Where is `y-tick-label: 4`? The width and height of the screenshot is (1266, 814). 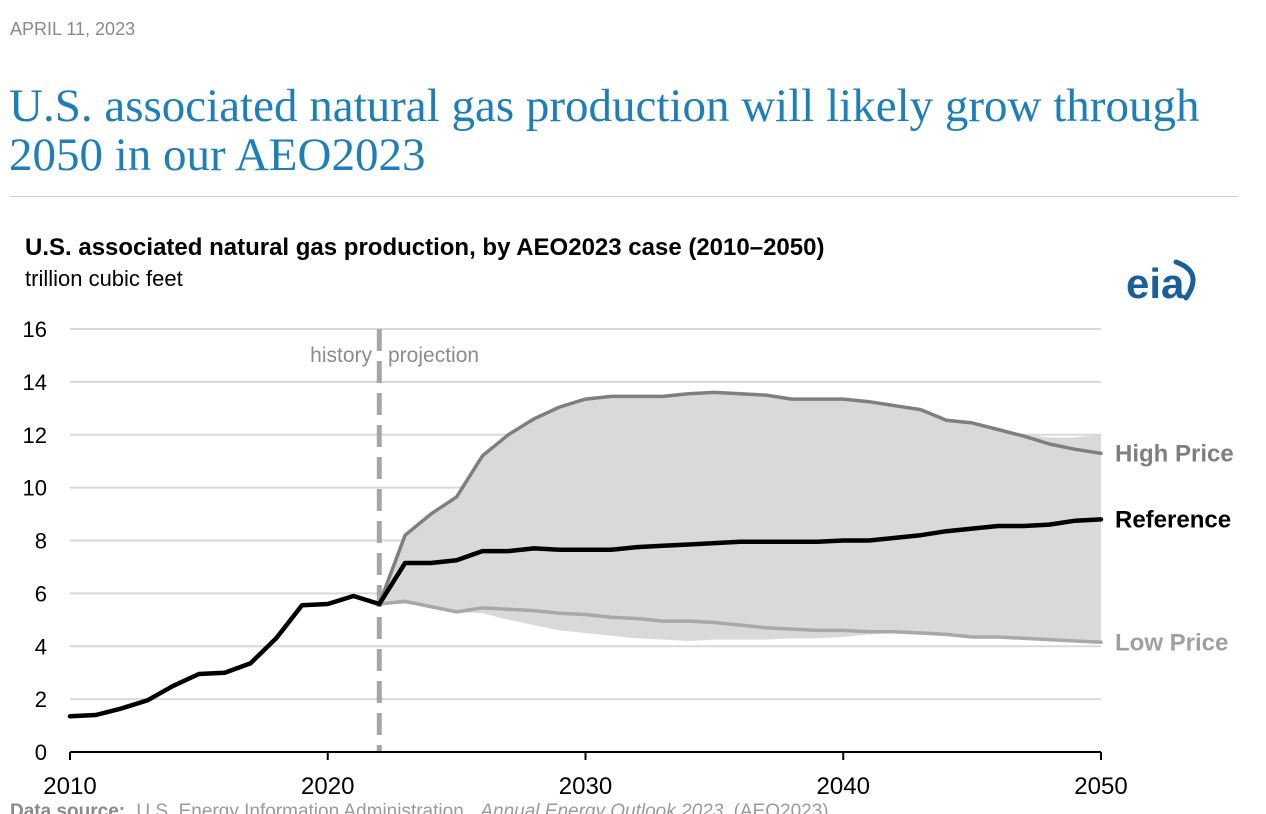 y-tick-label: 4 is located at coordinates (41, 646).